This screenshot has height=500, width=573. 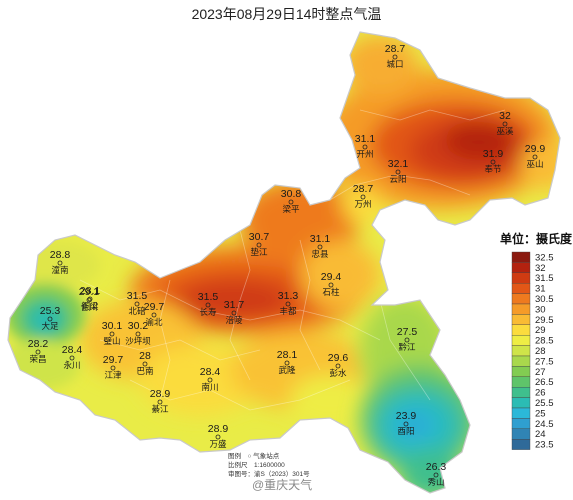 I want to click on station-石柱: 29.4 石柱, so click(x=331, y=284).